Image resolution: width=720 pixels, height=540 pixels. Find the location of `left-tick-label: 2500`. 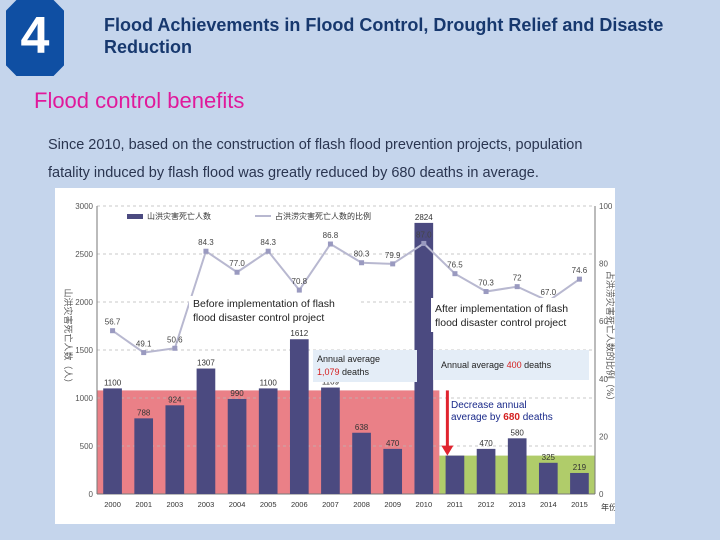

left-tick-label: 2500 is located at coordinates (84, 254).